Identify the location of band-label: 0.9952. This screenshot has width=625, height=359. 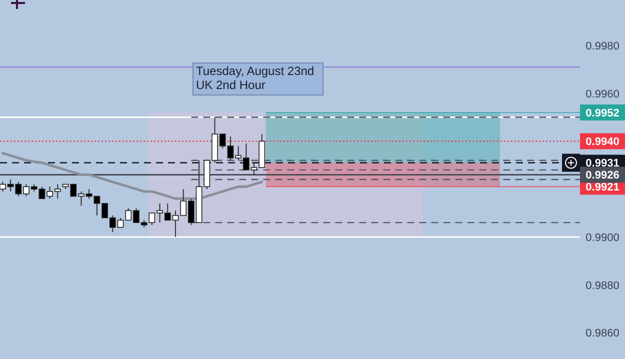
(603, 113).